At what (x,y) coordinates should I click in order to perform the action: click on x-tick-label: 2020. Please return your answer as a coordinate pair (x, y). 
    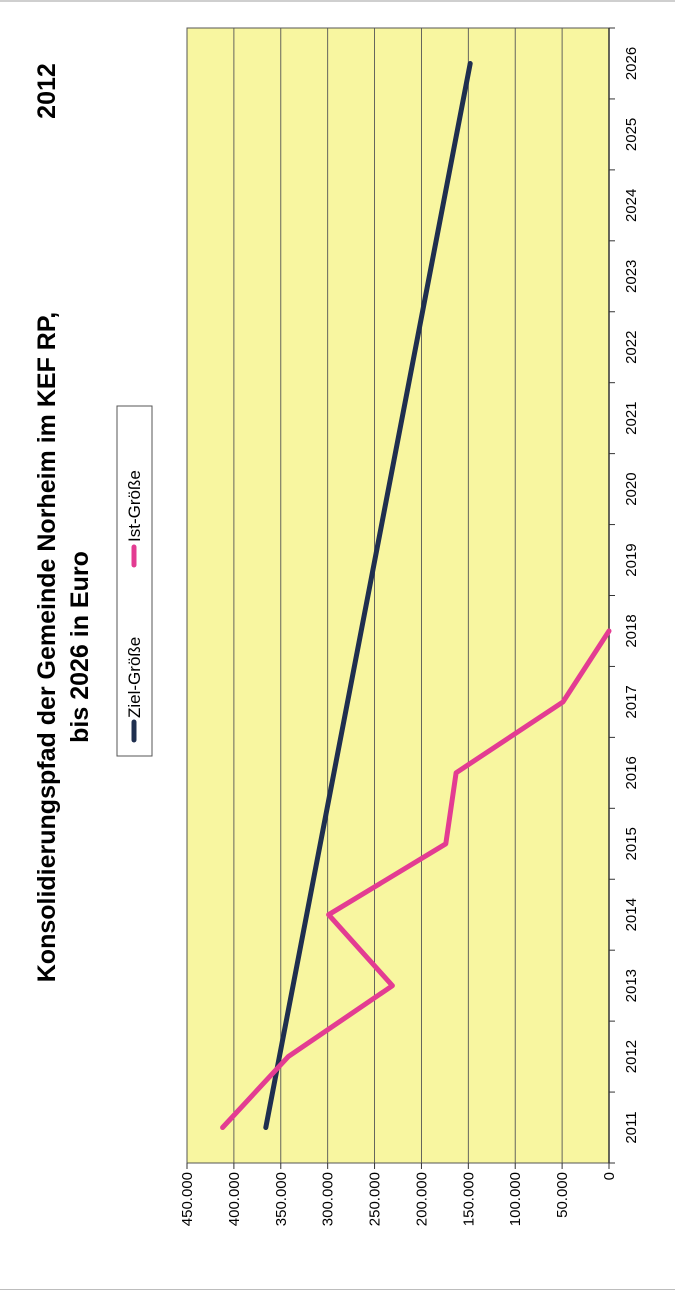
    Looking at the image, I should click on (631, 488).